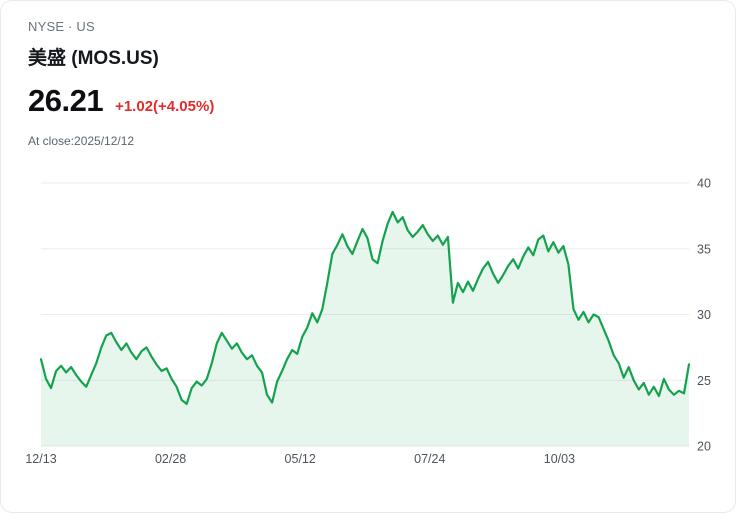 This screenshot has height=513, width=736. What do you see at coordinates (170, 459) in the screenshot?
I see `x-tick-label: 02/28` at bounding box center [170, 459].